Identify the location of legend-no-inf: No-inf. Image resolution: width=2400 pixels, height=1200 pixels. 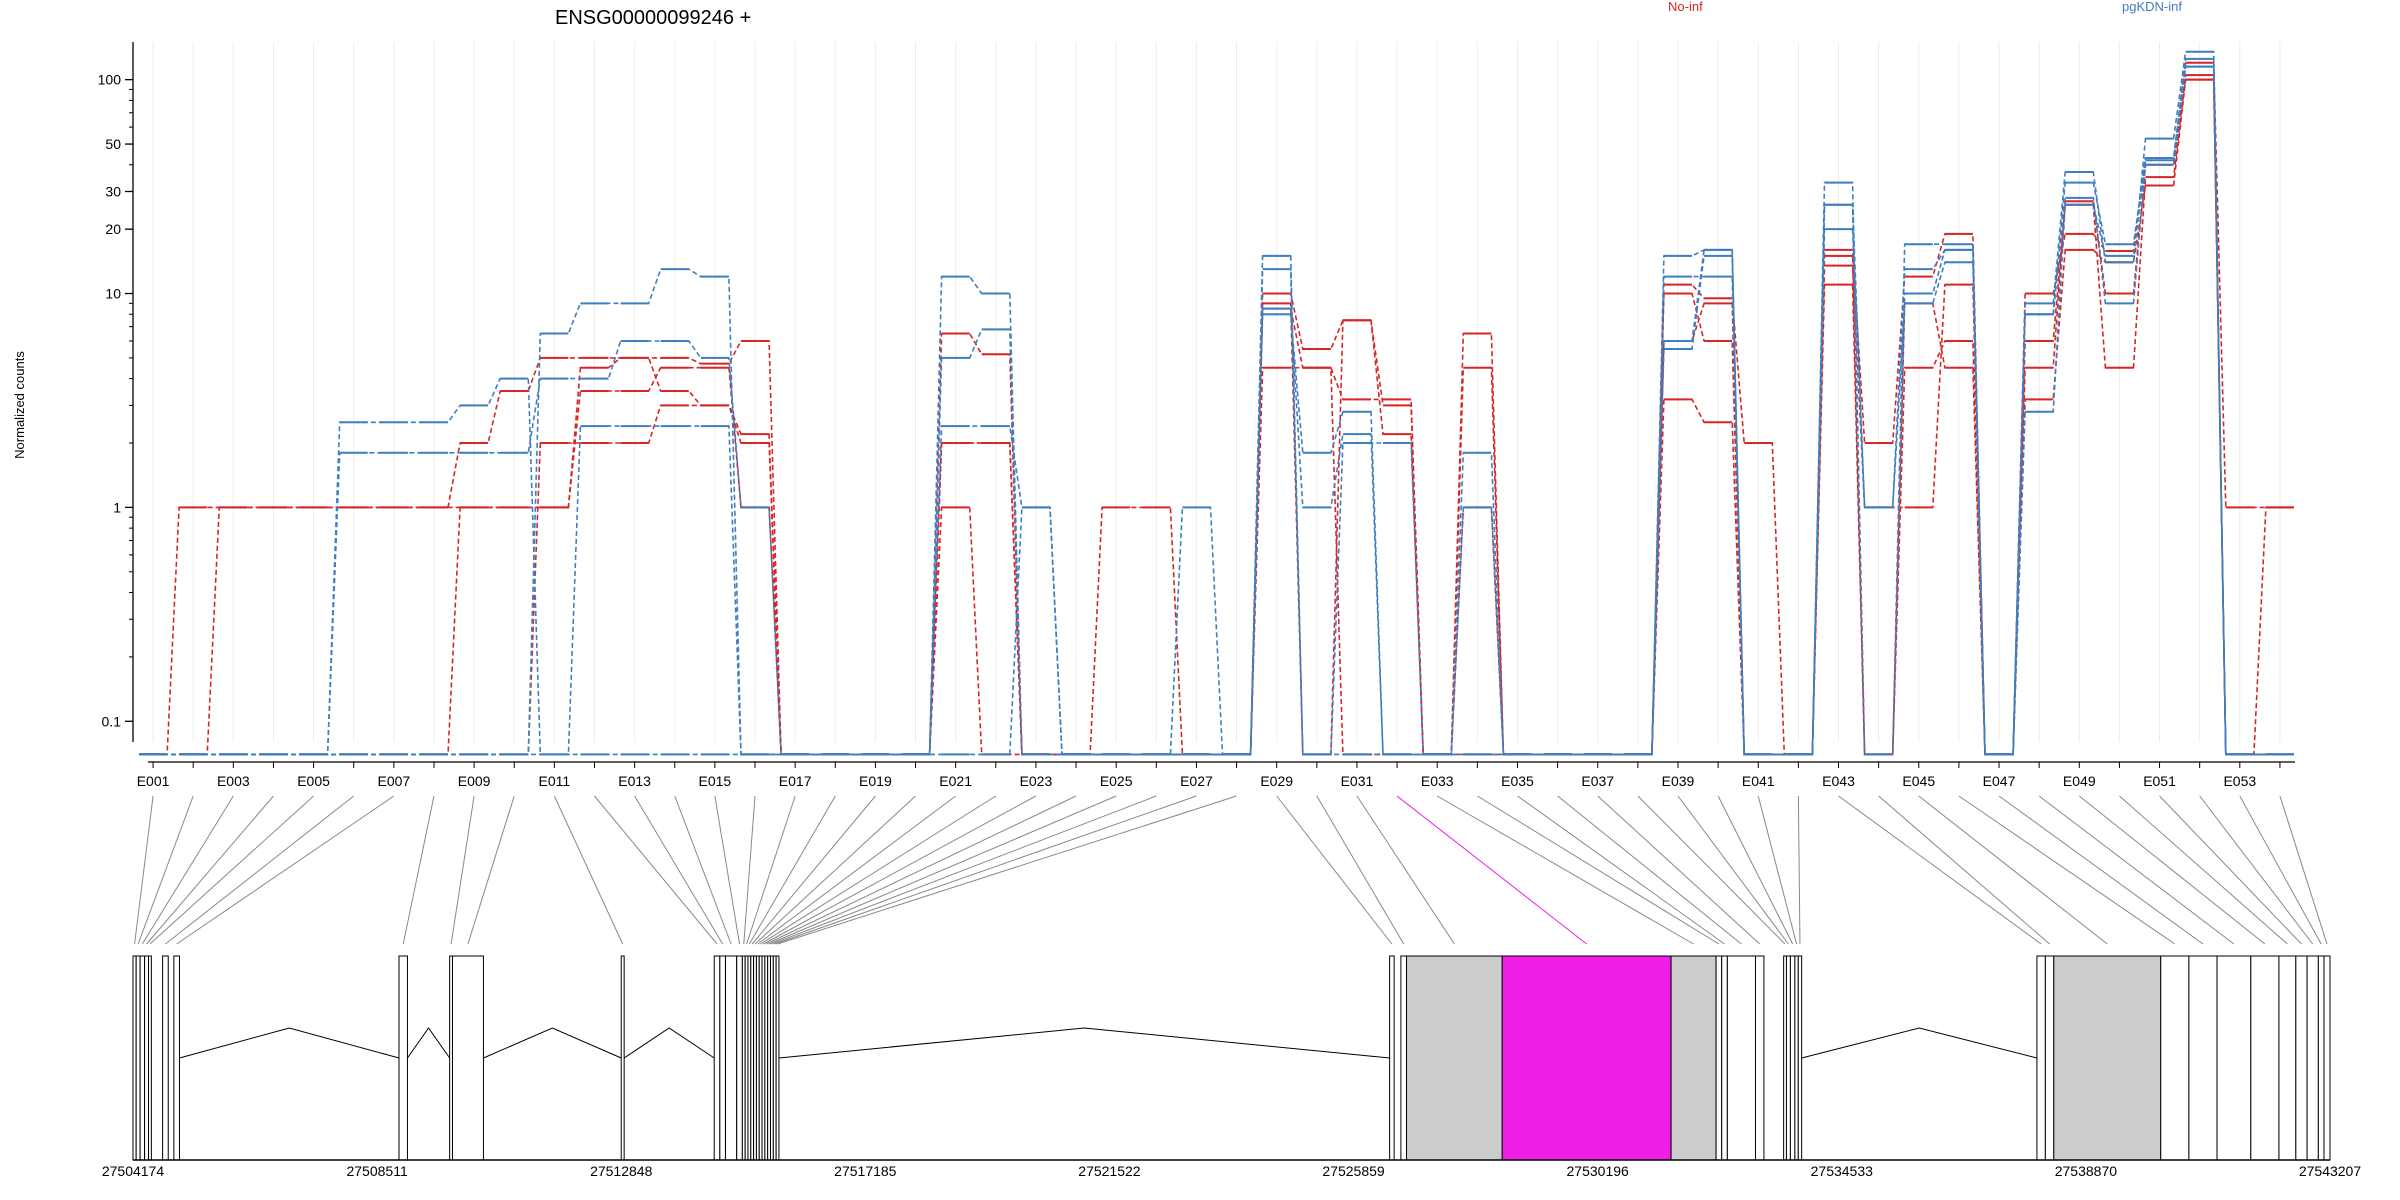
(1685, 7).